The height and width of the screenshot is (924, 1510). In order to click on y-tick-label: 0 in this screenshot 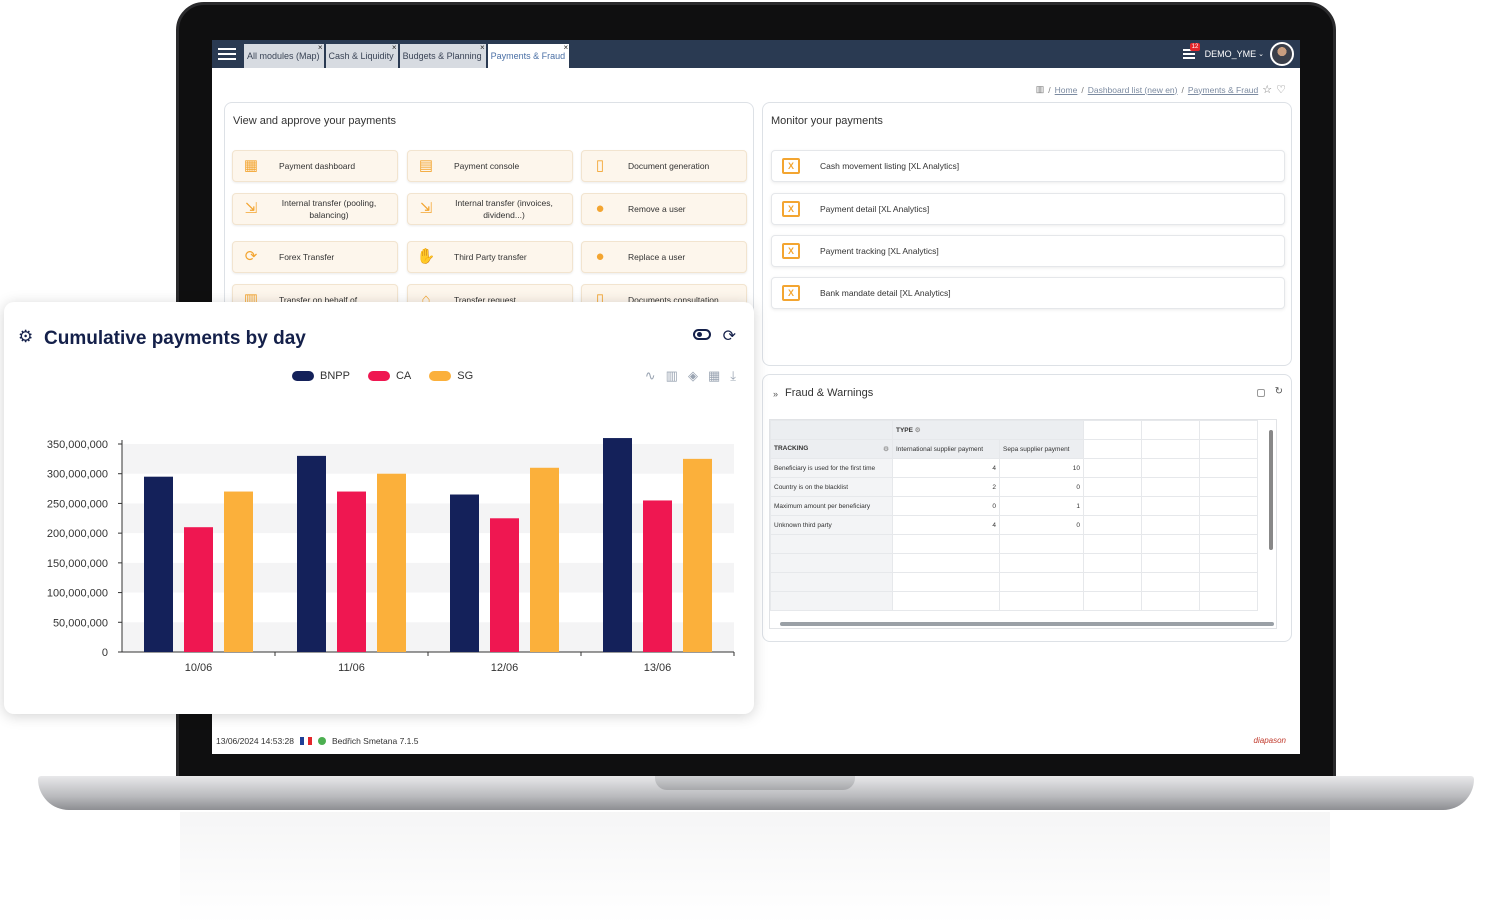, I will do `click(105, 653)`.